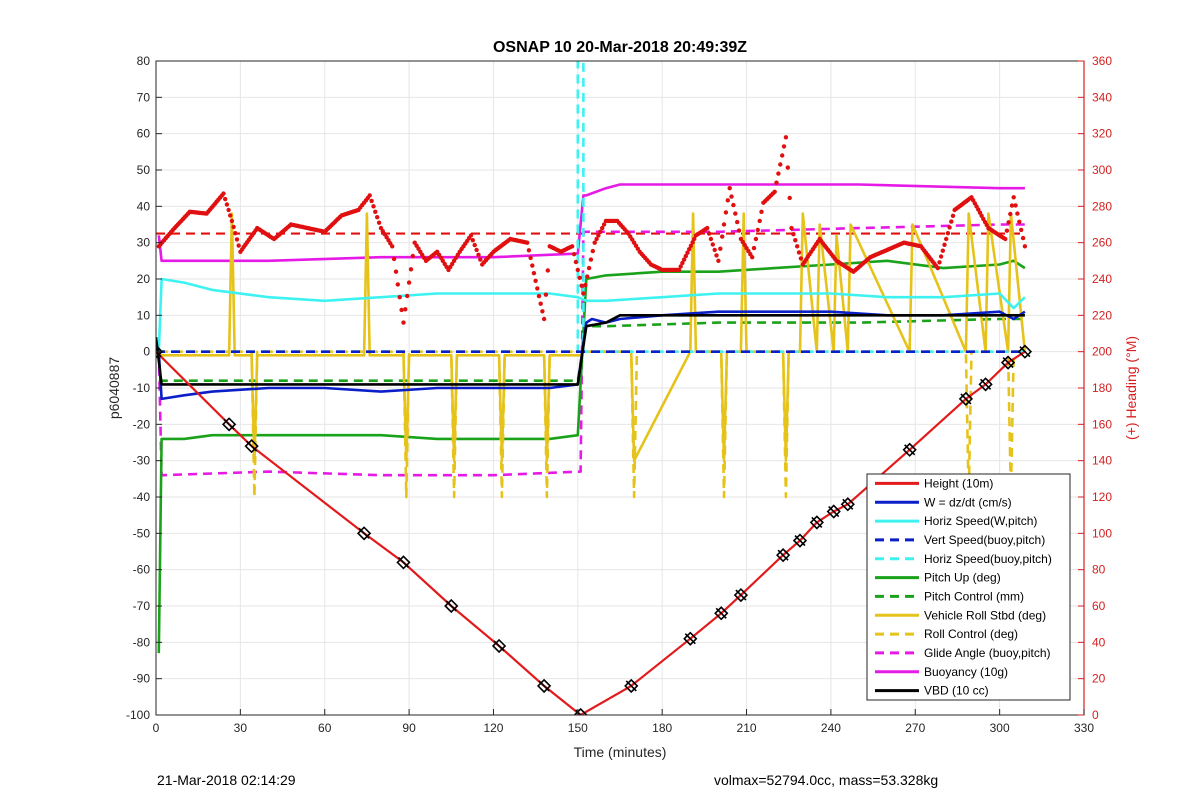 This screenshot has width=1200, height=804. What do you see at coordinates (114, 388) in the screenshot?
I see `y-axis-label: p6040887` at bounding box center [114, 388].